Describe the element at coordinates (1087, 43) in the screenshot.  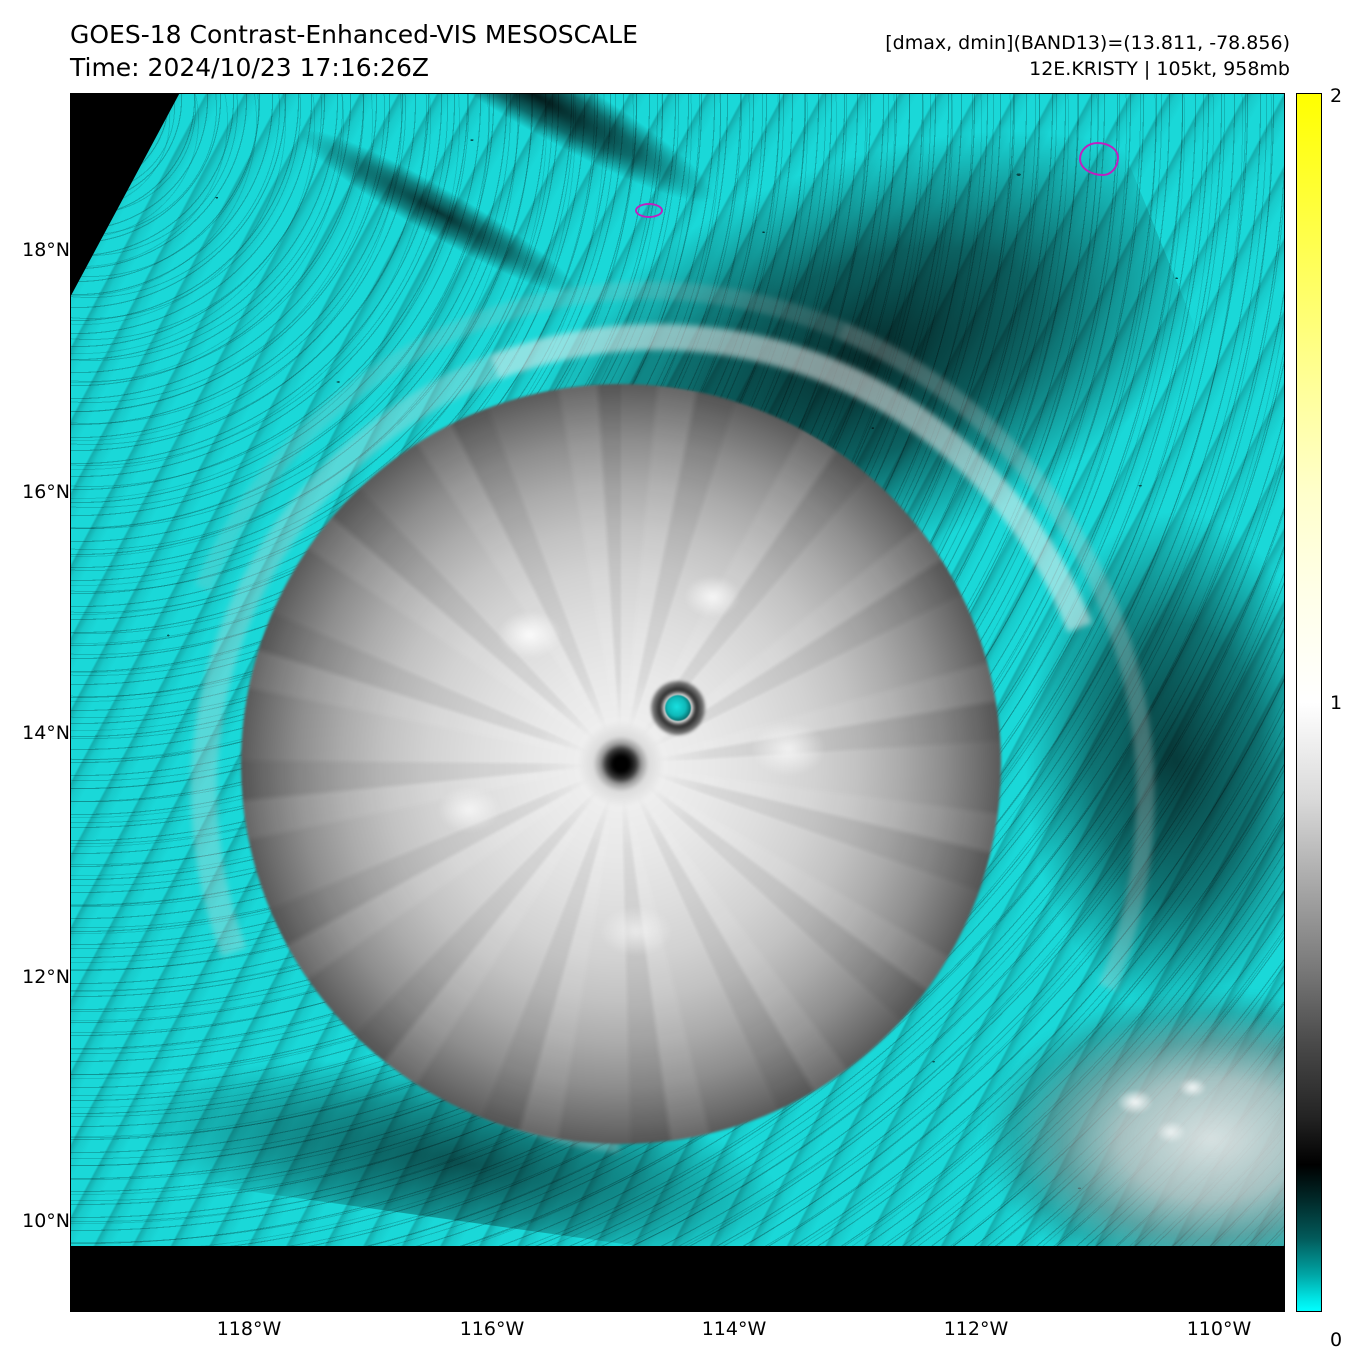
I see `dmax-dmin-label: [dmax, dmin](BAND13)=(13.811, -78.856)` at that location.